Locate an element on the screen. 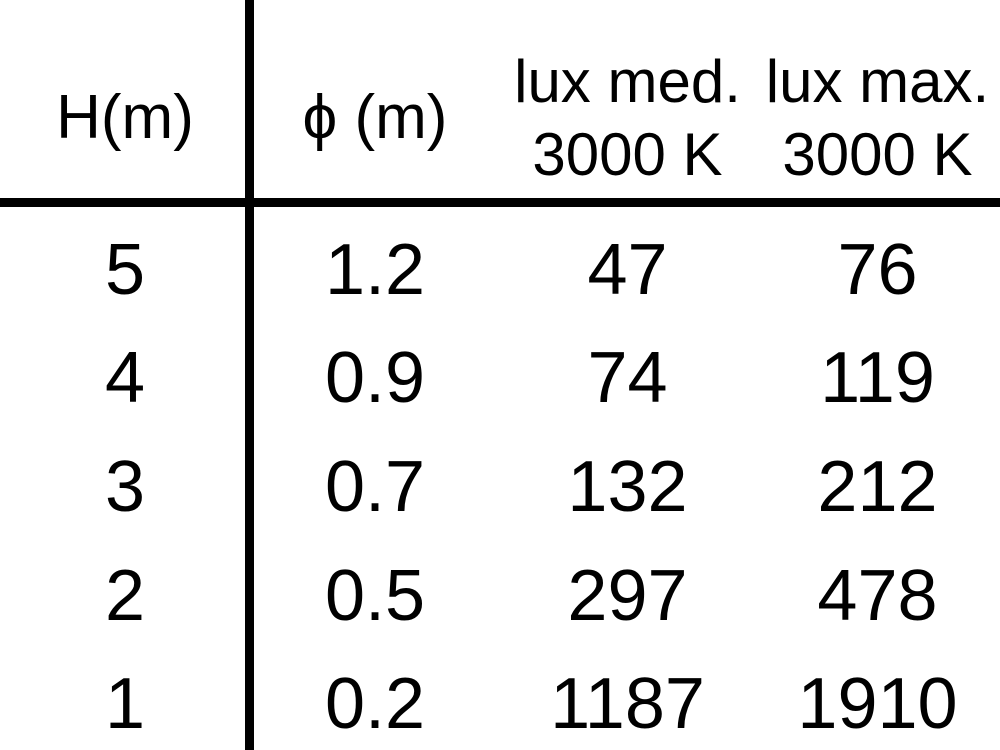  cell-height: 1 is located at coordinates (125, 695).